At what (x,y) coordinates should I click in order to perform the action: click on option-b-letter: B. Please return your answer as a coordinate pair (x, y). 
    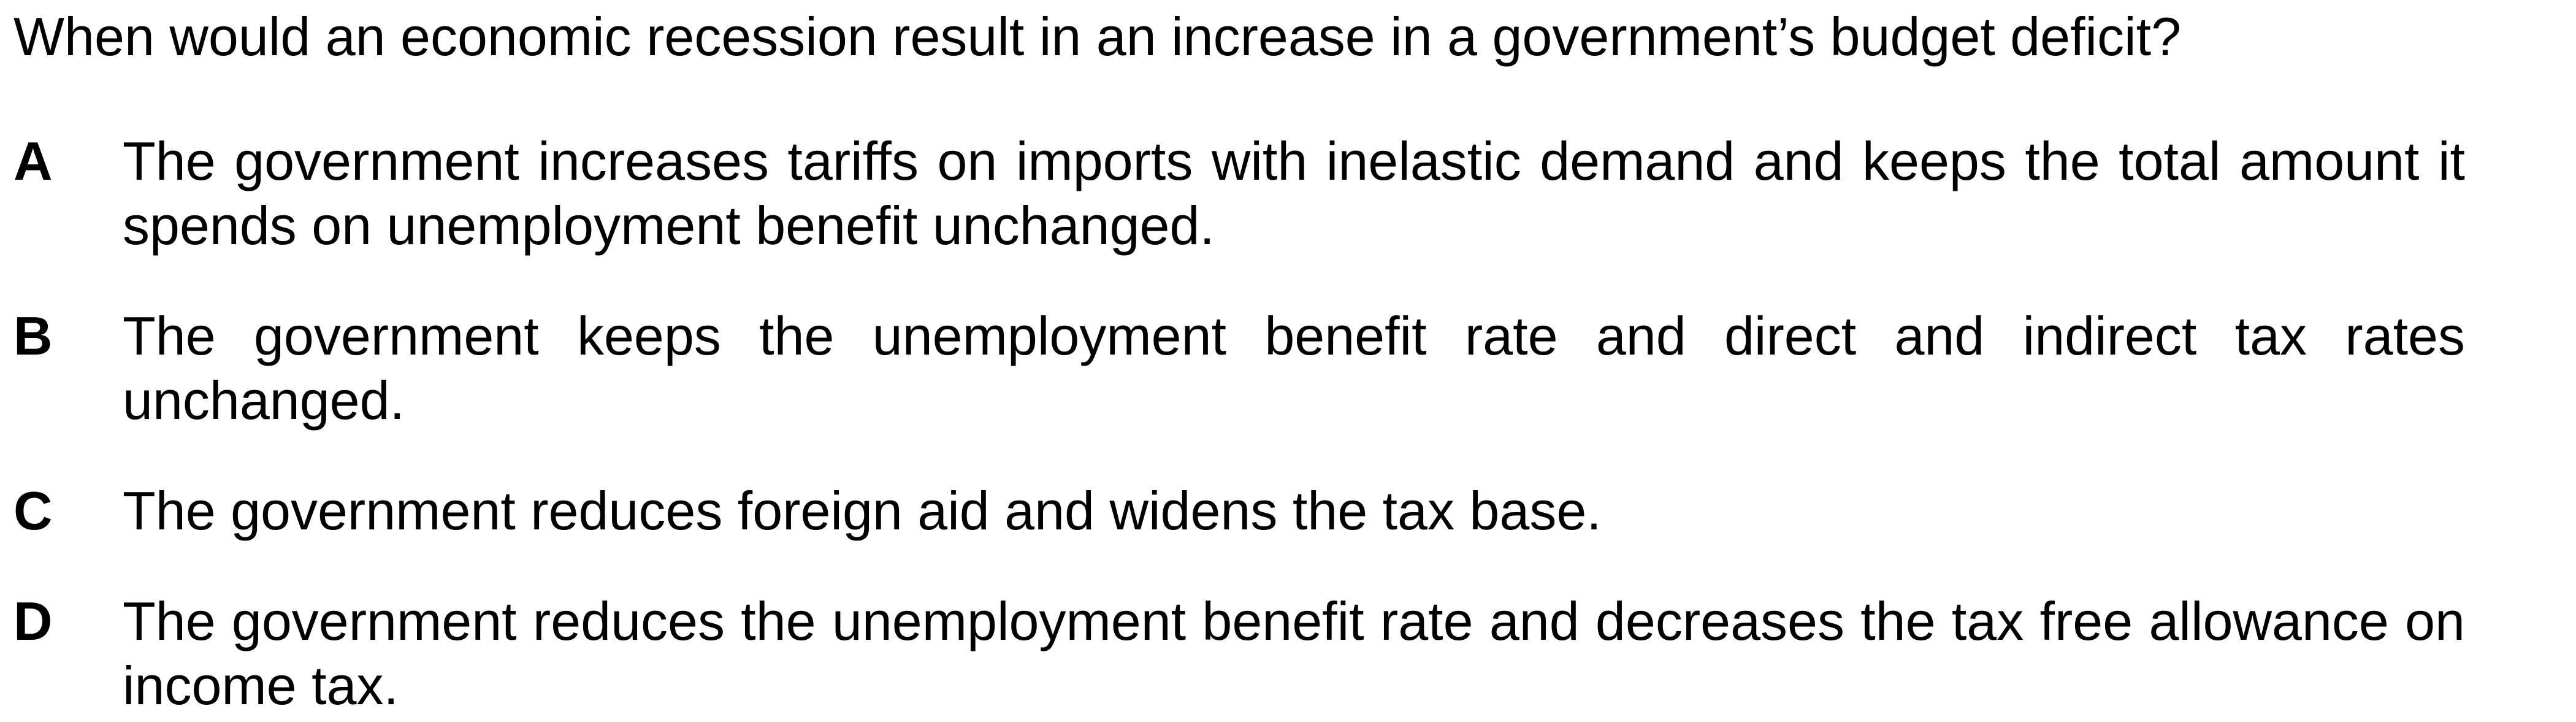
    Looking at the image, I should click on (33, 335).